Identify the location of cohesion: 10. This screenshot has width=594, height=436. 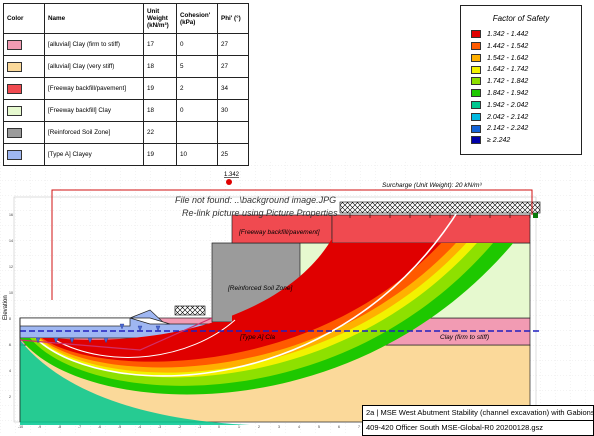
(197, 154).